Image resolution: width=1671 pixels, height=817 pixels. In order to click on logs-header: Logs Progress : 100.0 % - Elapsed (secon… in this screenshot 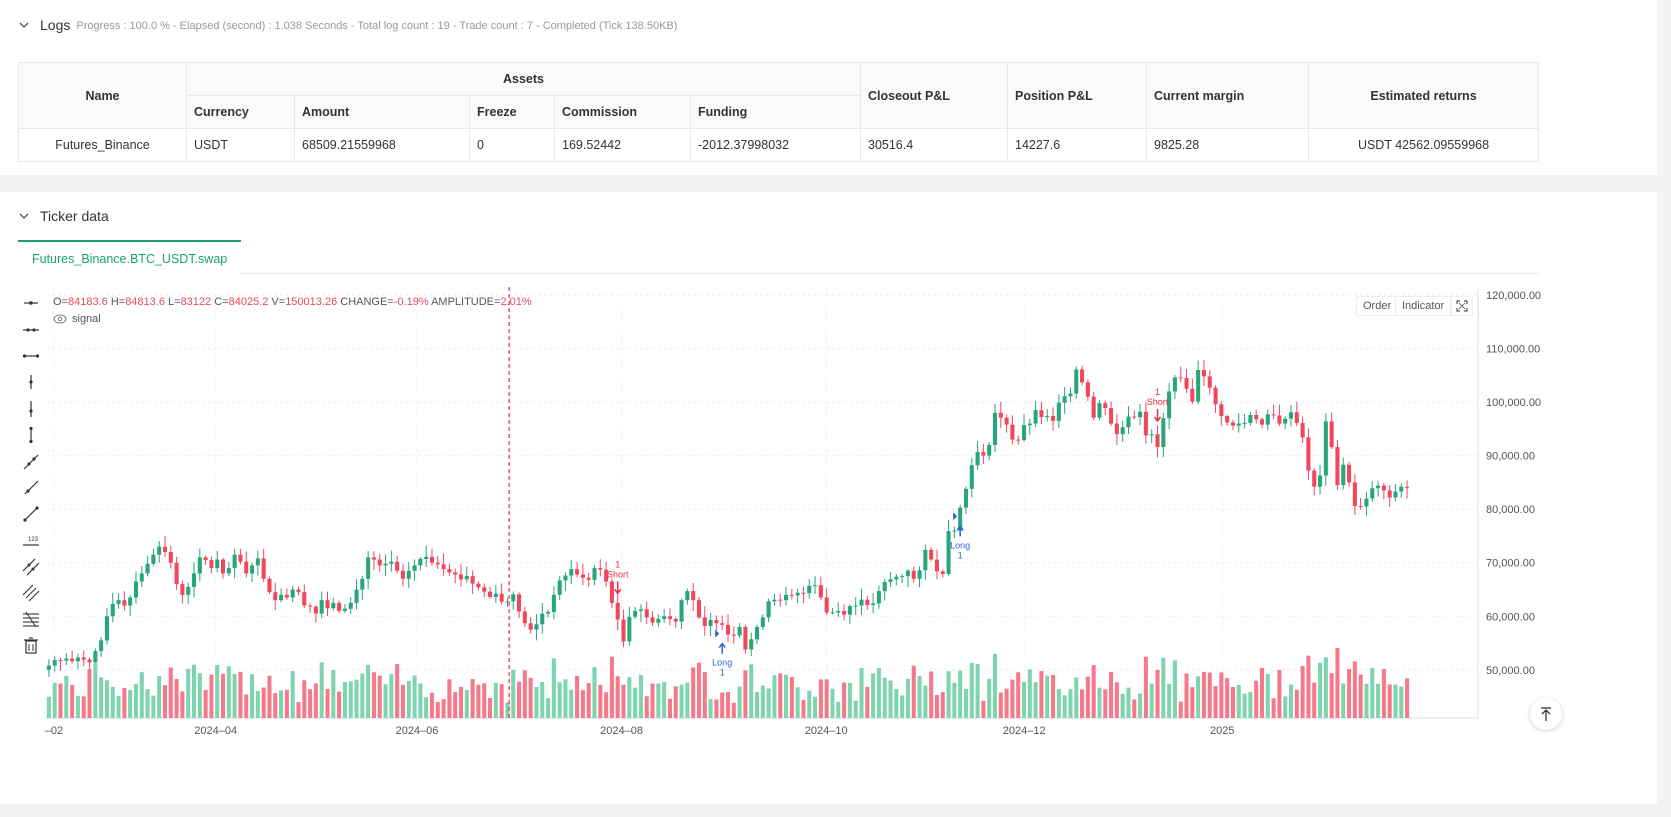, I will do `click(347, 25)`.